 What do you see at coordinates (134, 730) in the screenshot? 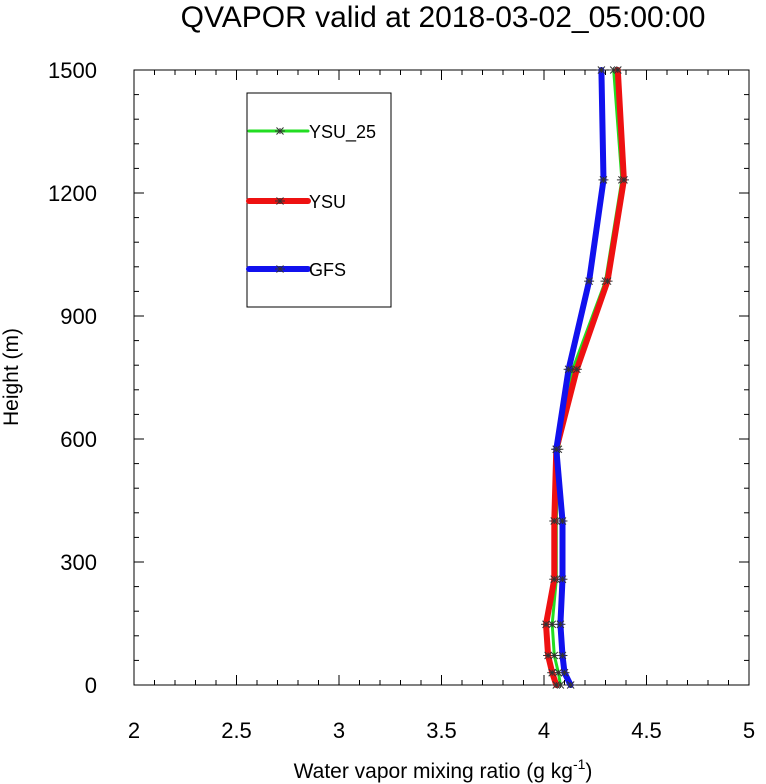
I see `x-tick-label: 2` at bounding box center [134, 730].